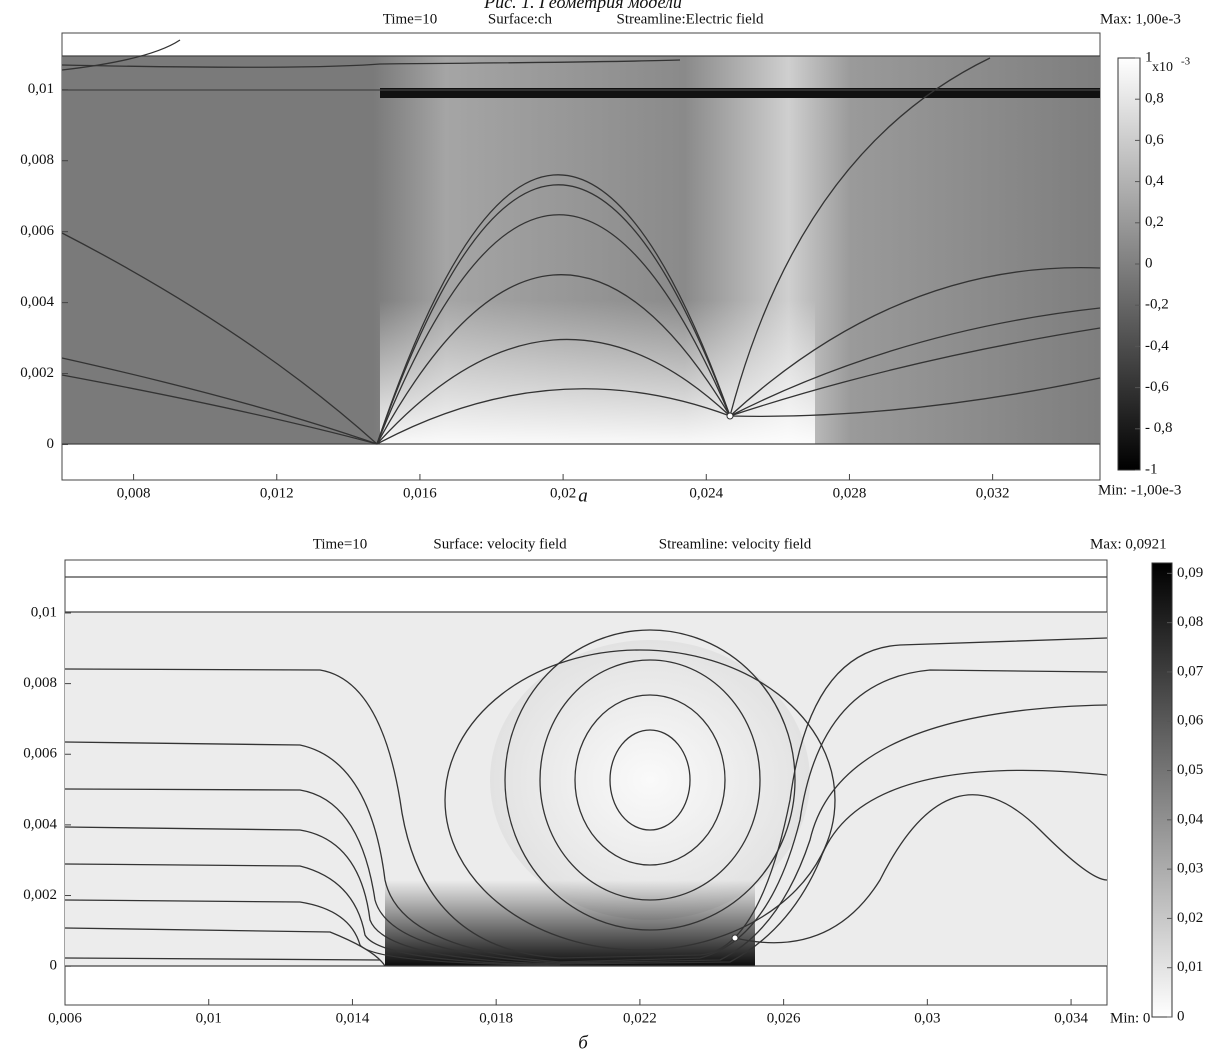 The height and width of the screenshot is (1054, 1212). Describe the element at coordinates (927, 1018) in the screenshot. I see `x-tick-label: 0,03` at that location.